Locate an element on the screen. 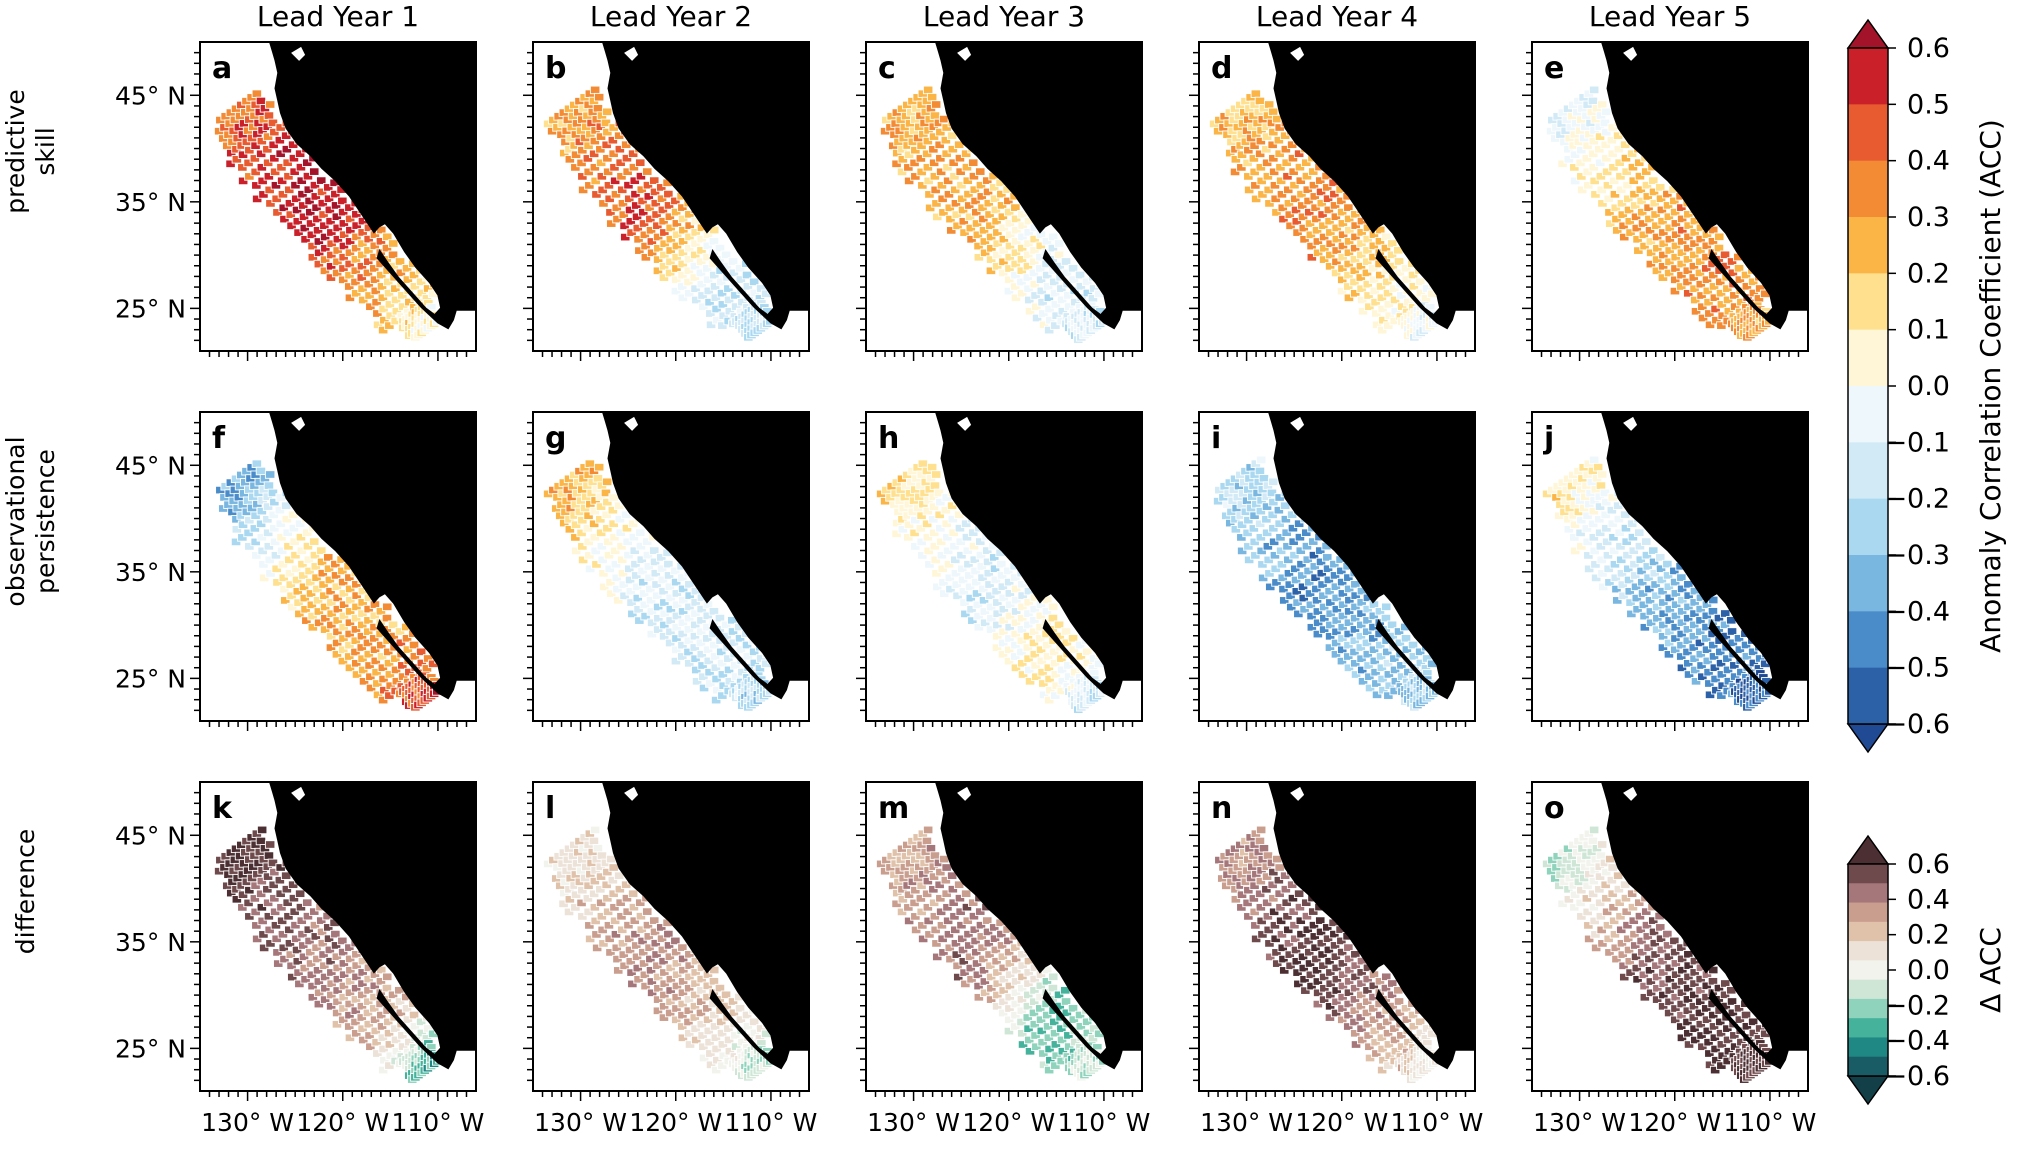 The height and width of the screenshot is (1151, 2038). panel-i: i is located at coordinates (1332, 571).